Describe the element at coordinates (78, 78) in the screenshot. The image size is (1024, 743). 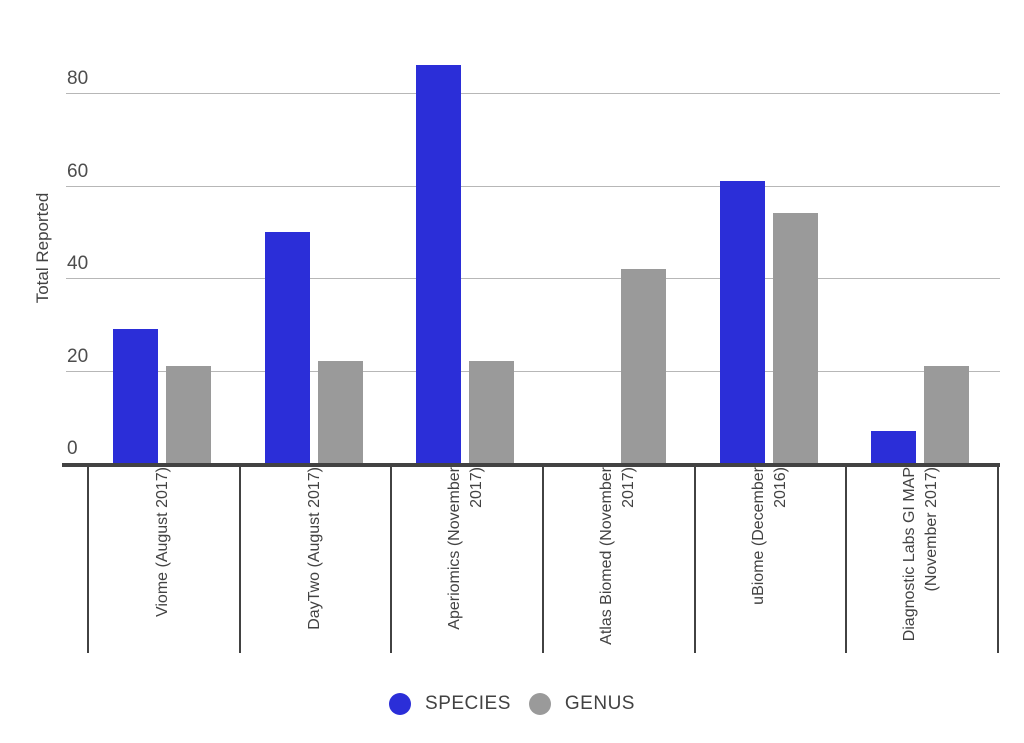
I see `y-tick-label-80: 80` at that location.